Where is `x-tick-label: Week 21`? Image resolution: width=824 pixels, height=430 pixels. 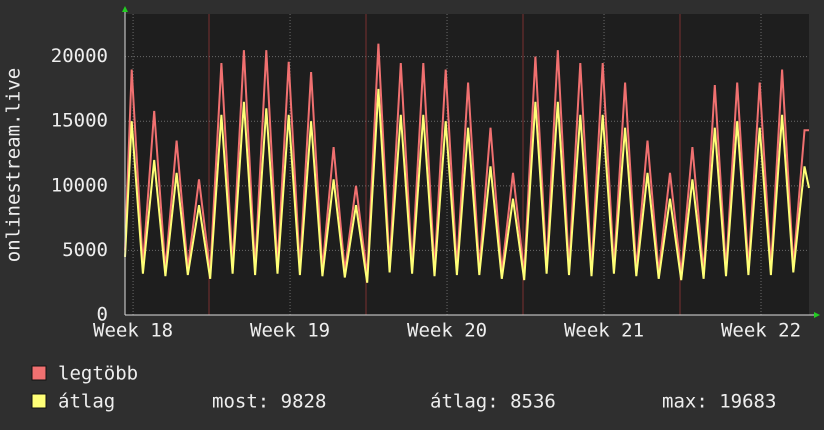
x-tick-label: Week 21 is located at coordinates (604, 331).